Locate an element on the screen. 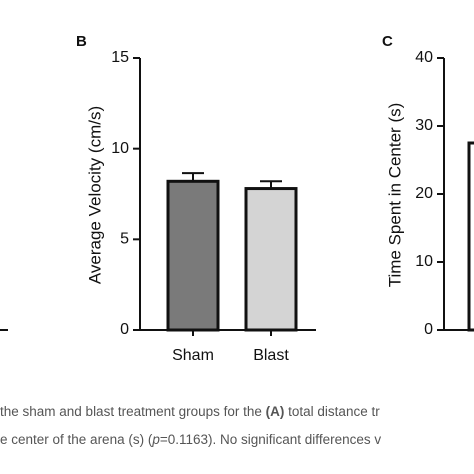  caption-text: (A) is located at coordinates (275, 411).